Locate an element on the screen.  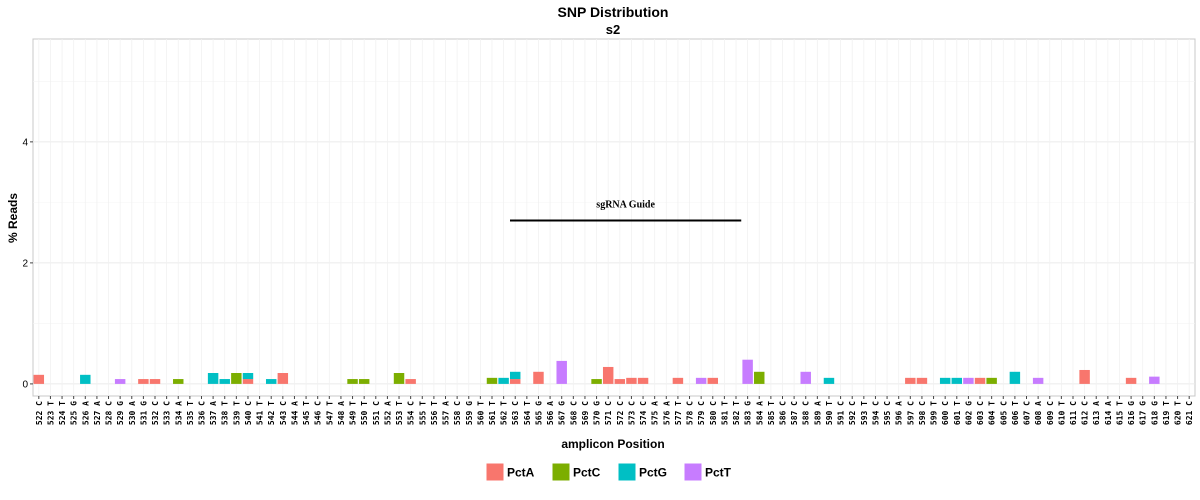
legend-label-pctc: PctC is located at coordinates (587, 473).